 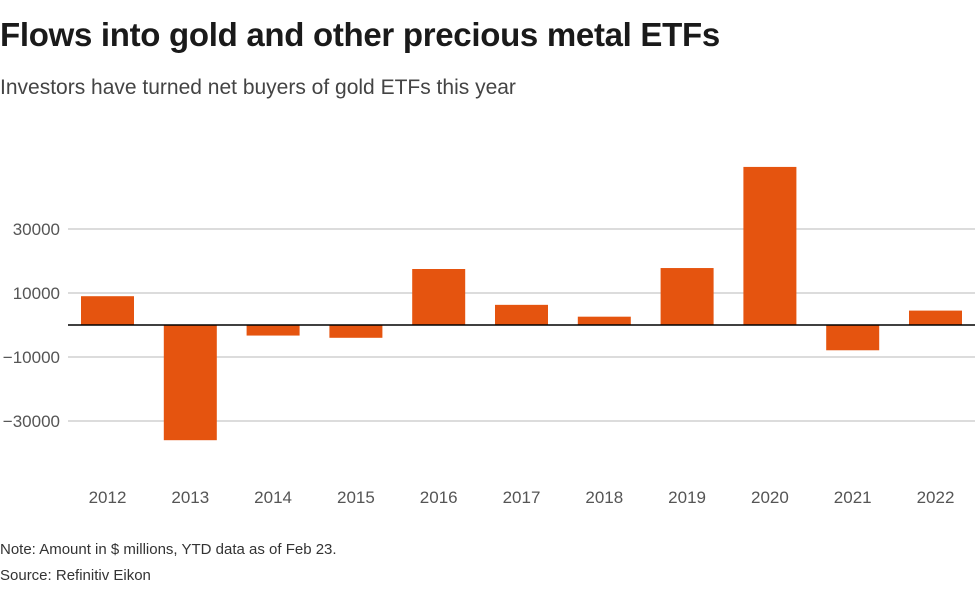 What do you see at coordinates (439, 497) in the screenshot?
I see `x-tick-label: 2016` at bounding box center [439, 497].